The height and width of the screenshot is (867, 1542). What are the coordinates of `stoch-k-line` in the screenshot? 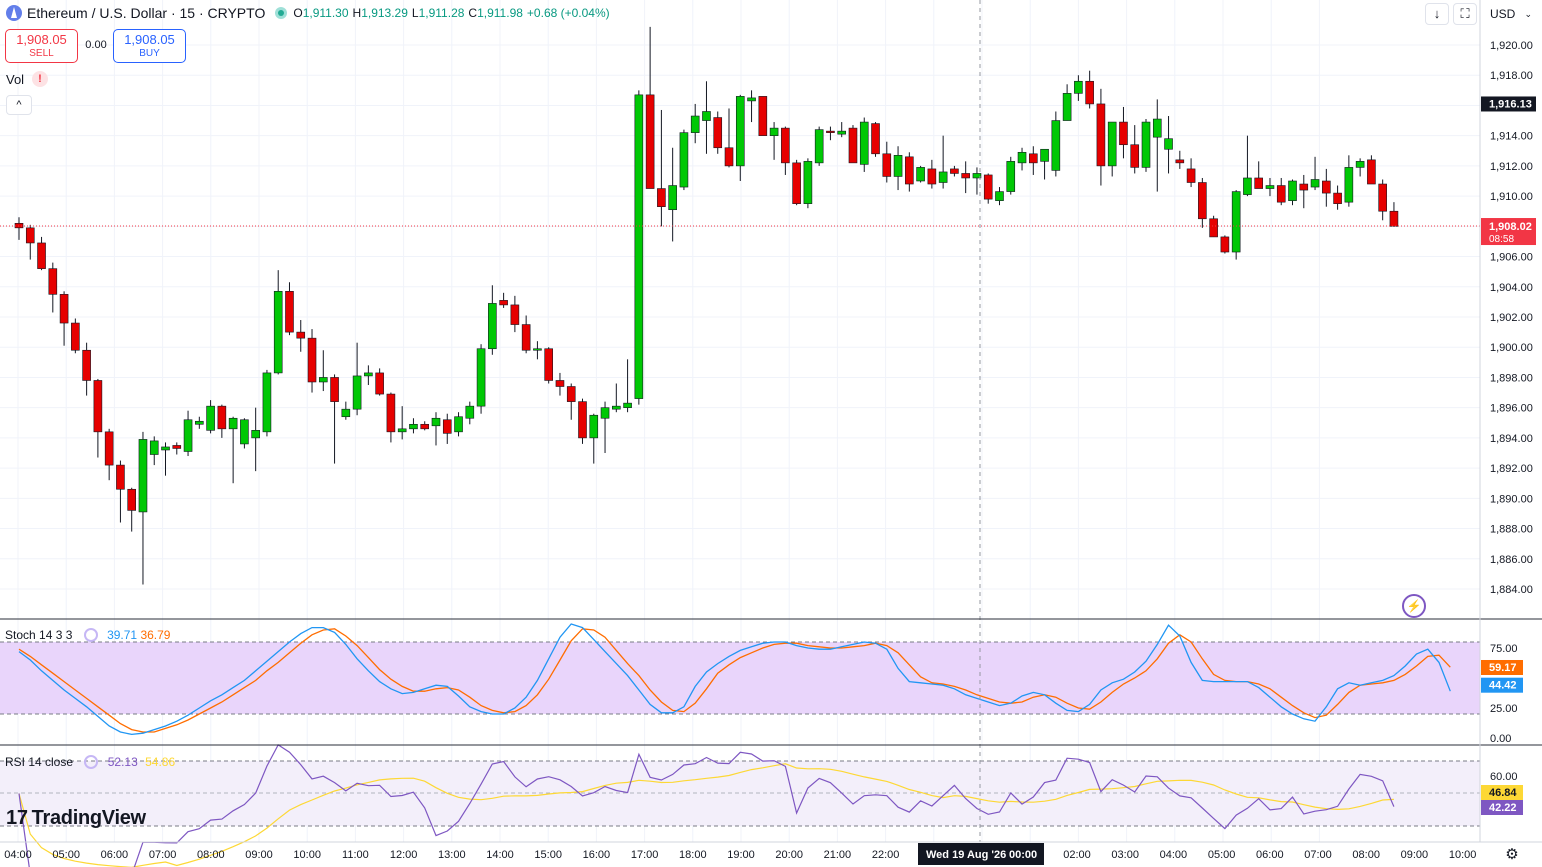 It's located at (734, 679).